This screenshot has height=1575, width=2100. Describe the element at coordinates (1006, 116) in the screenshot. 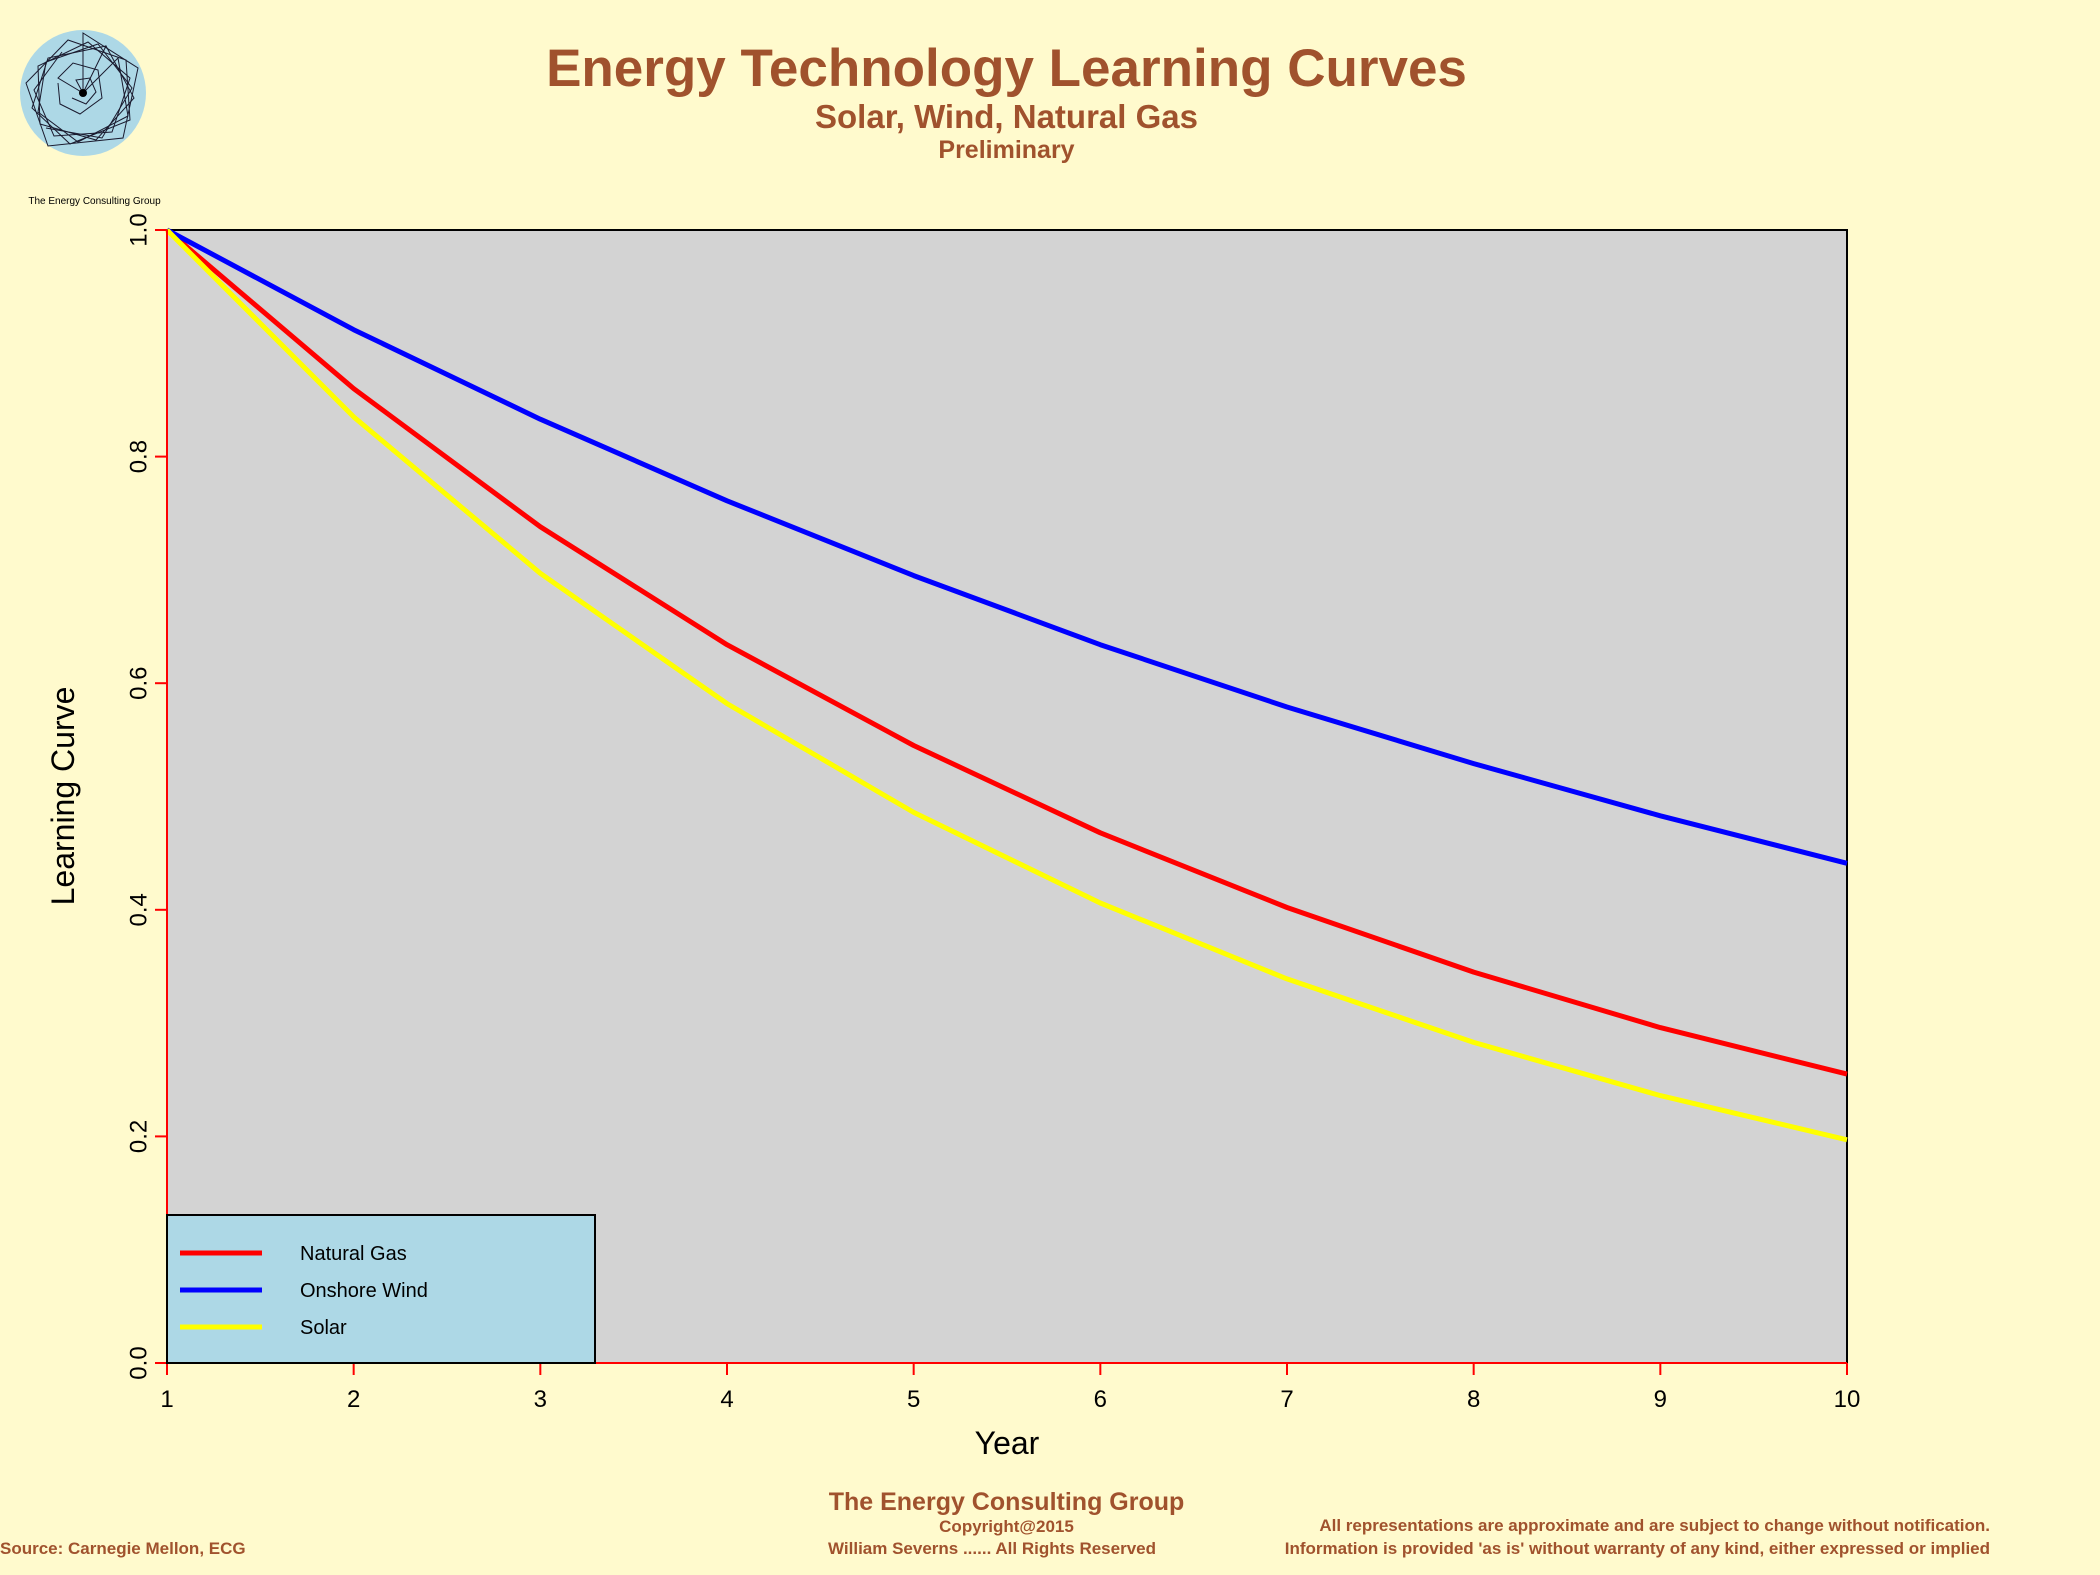

I see `chart-subtitle: Solar, Wind, Natural Gas` at that location.